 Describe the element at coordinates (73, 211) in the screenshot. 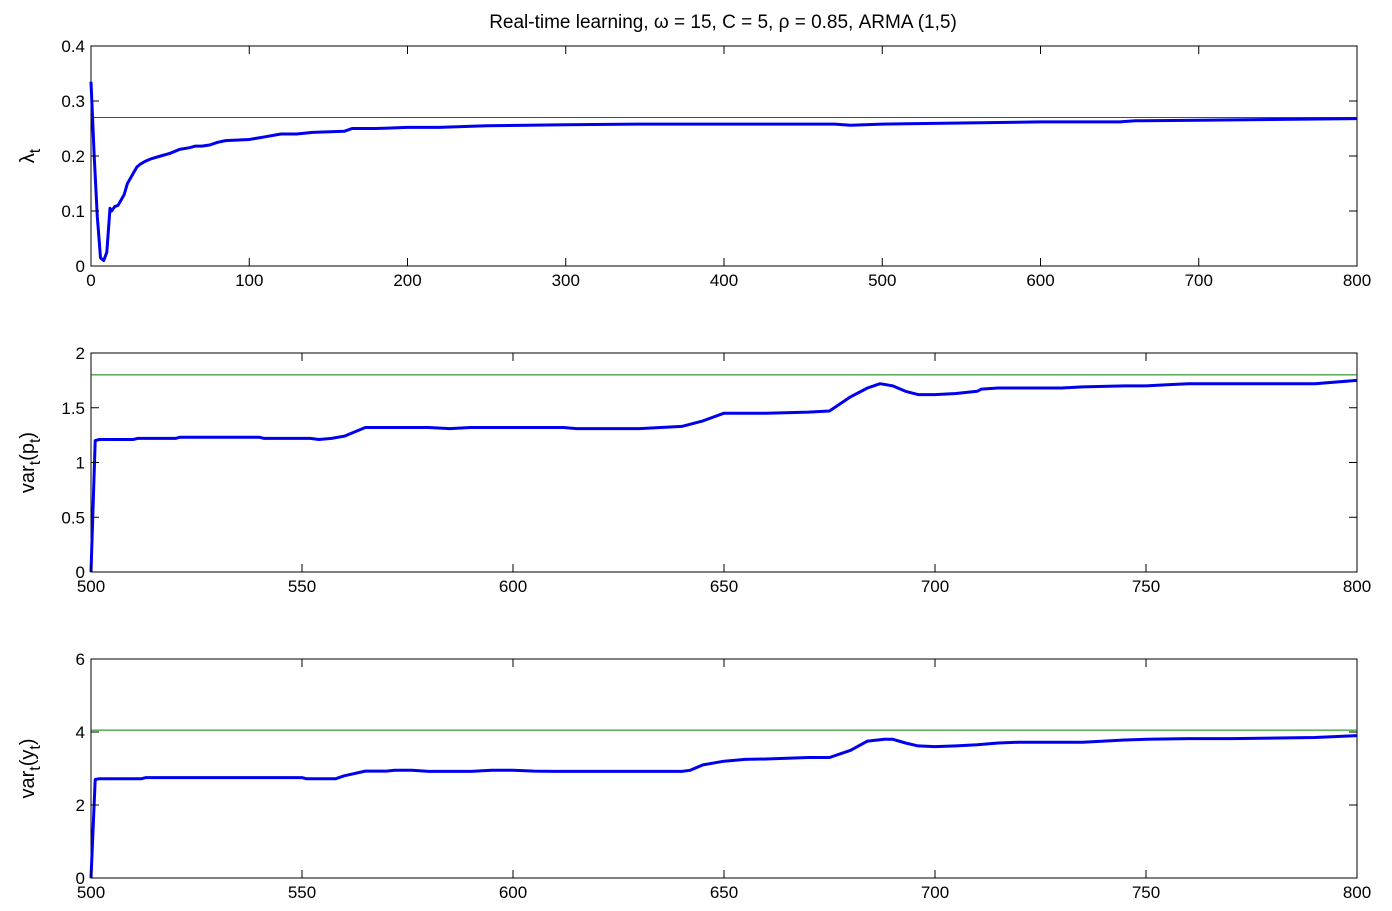

I see `y-tick-label: 0.1` at that location.